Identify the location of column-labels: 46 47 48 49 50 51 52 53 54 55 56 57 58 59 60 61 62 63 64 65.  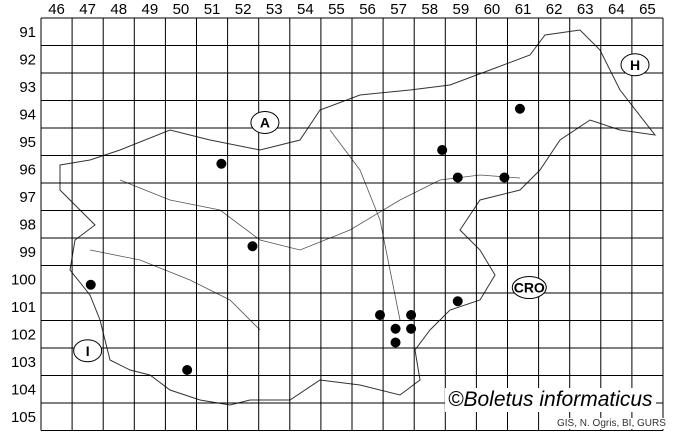
(352, 9).